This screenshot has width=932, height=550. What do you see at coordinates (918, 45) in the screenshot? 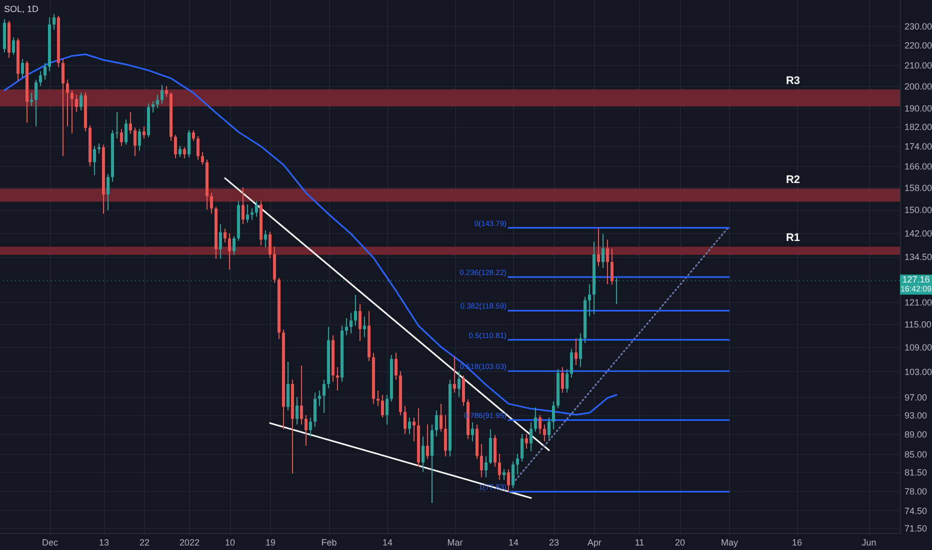
I see `y-tick-label: 220.00` at bounding box center [918, 45].